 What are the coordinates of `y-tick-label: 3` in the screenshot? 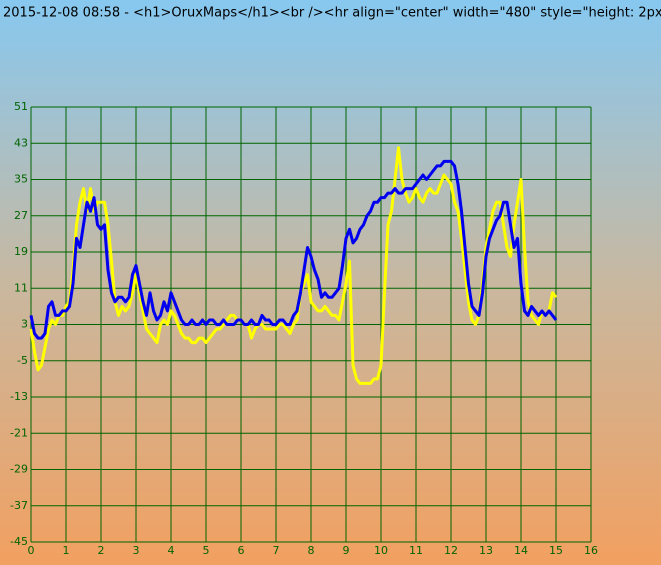 It's located at (24, 324).